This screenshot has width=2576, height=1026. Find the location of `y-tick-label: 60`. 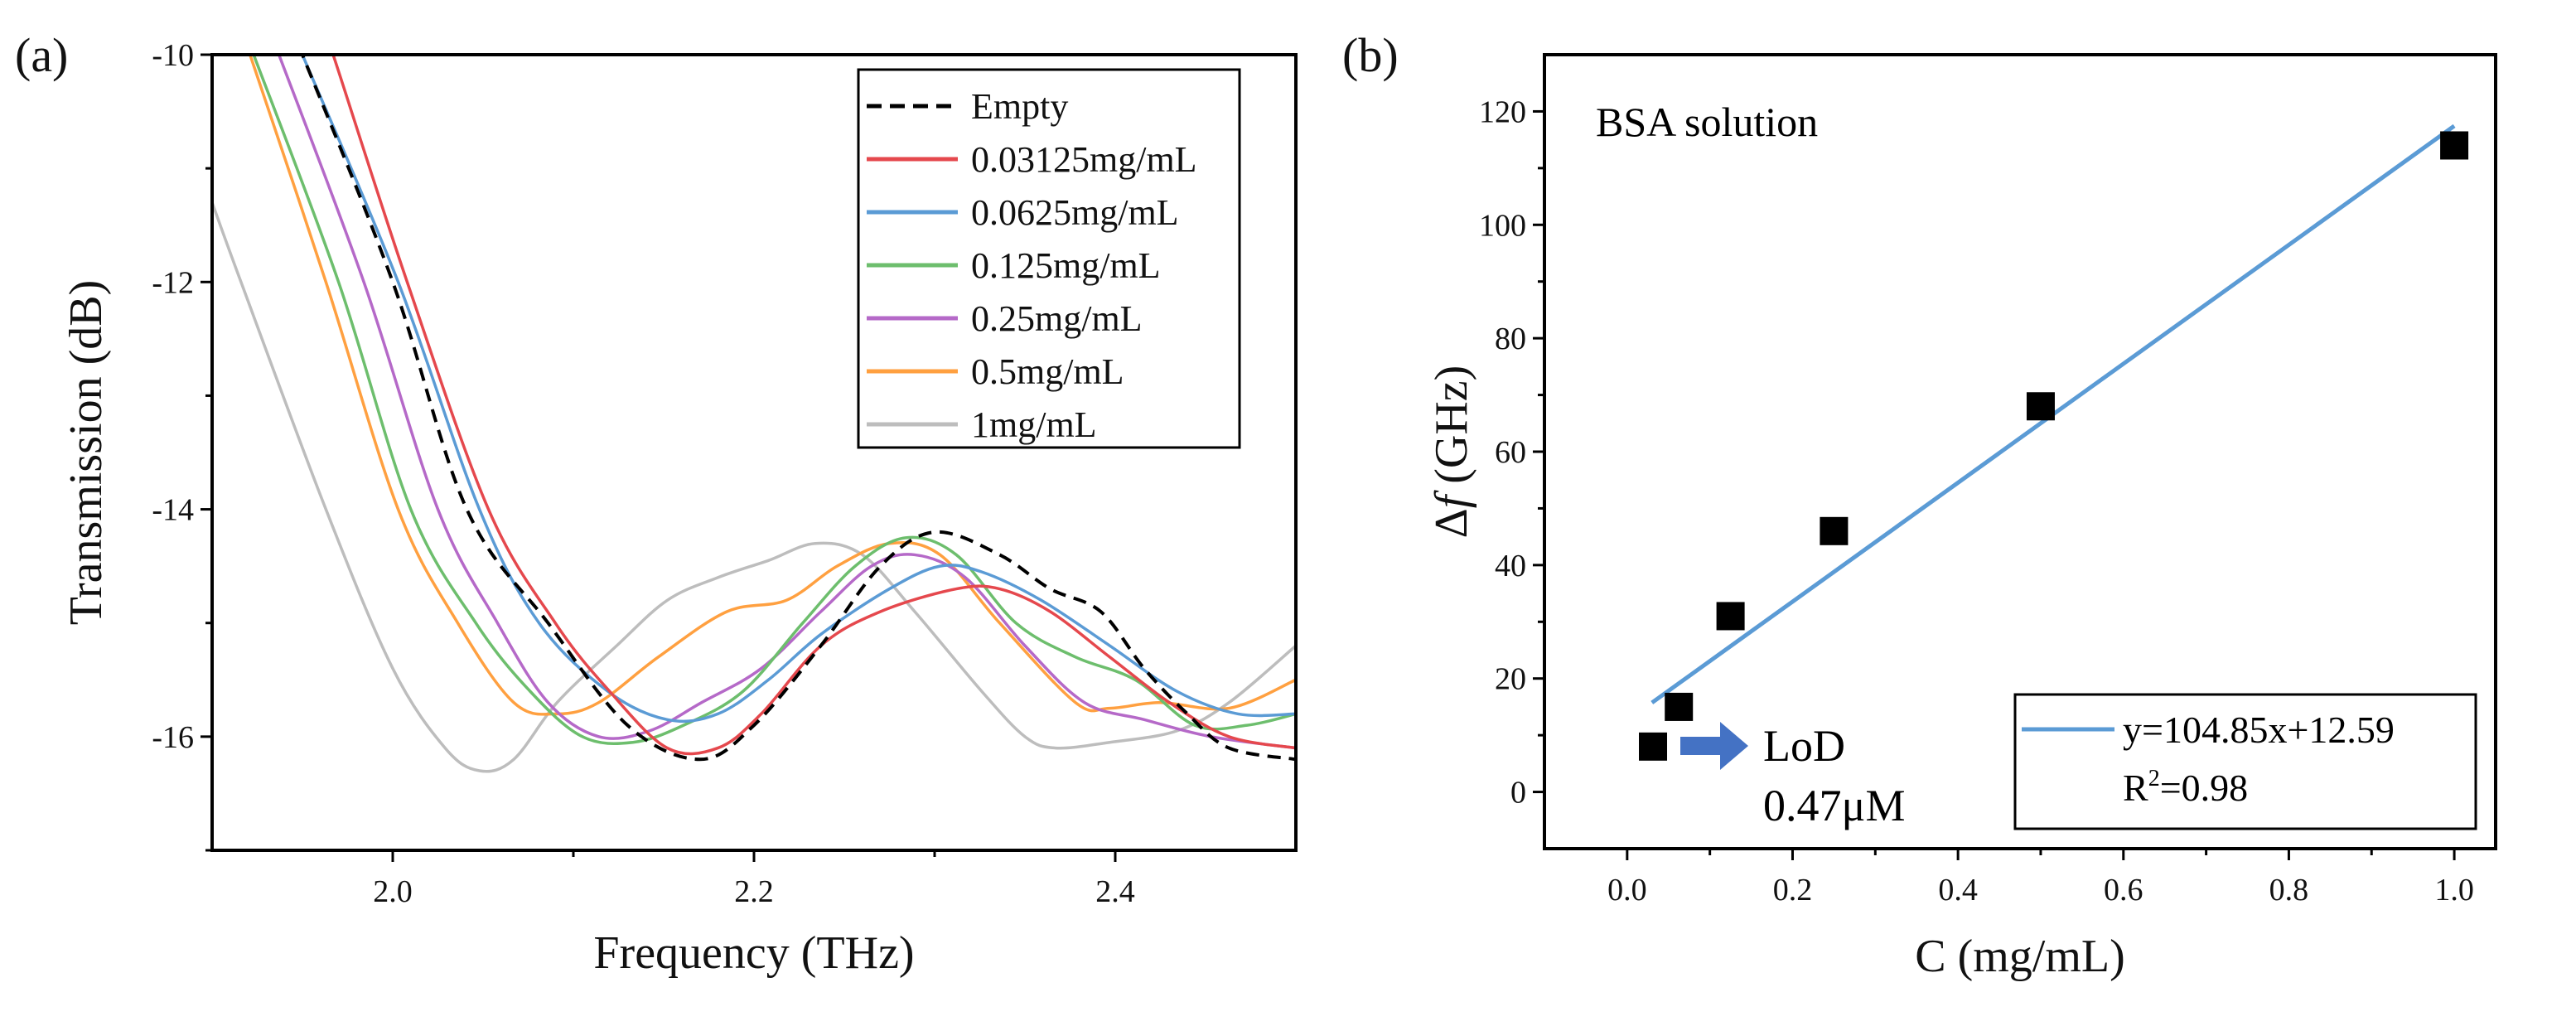

y-tick-label: 60 is located at coordinates (1510, 452).